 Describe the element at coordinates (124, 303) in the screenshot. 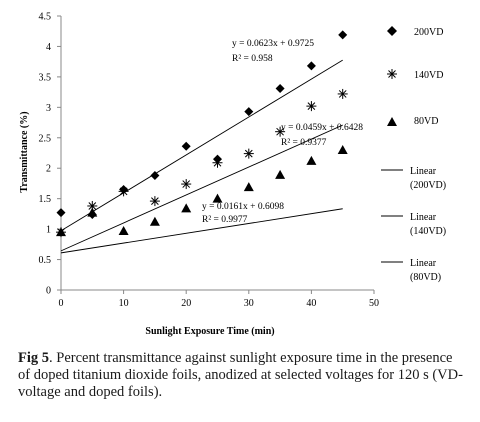

I see `x-tick-label: 10` at that location.